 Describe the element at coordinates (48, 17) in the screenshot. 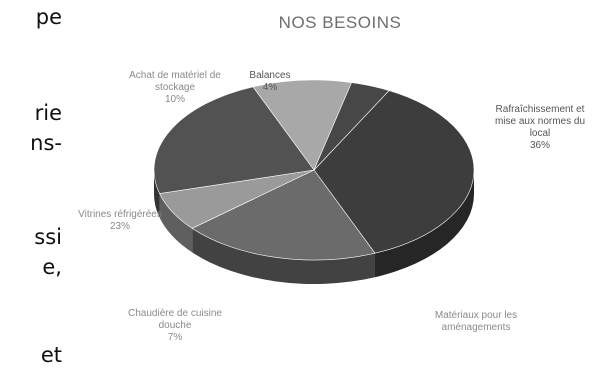

I see `side-fragment: pe` at that location.